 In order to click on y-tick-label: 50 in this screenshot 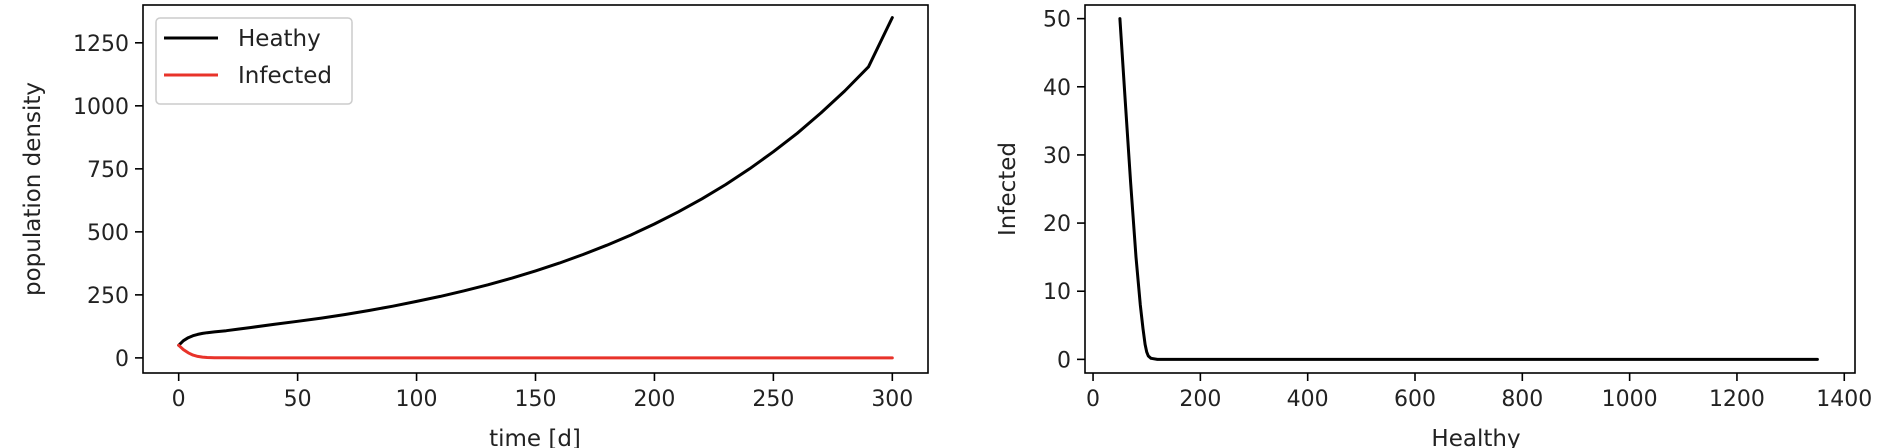, I will do `click(1057, 20)`.